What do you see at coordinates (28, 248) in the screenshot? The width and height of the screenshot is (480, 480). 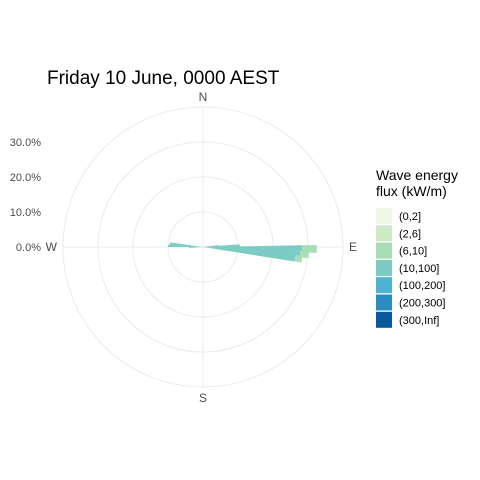 I see `radial-tick-label: 0.0%` at bounding box center [28, 248].